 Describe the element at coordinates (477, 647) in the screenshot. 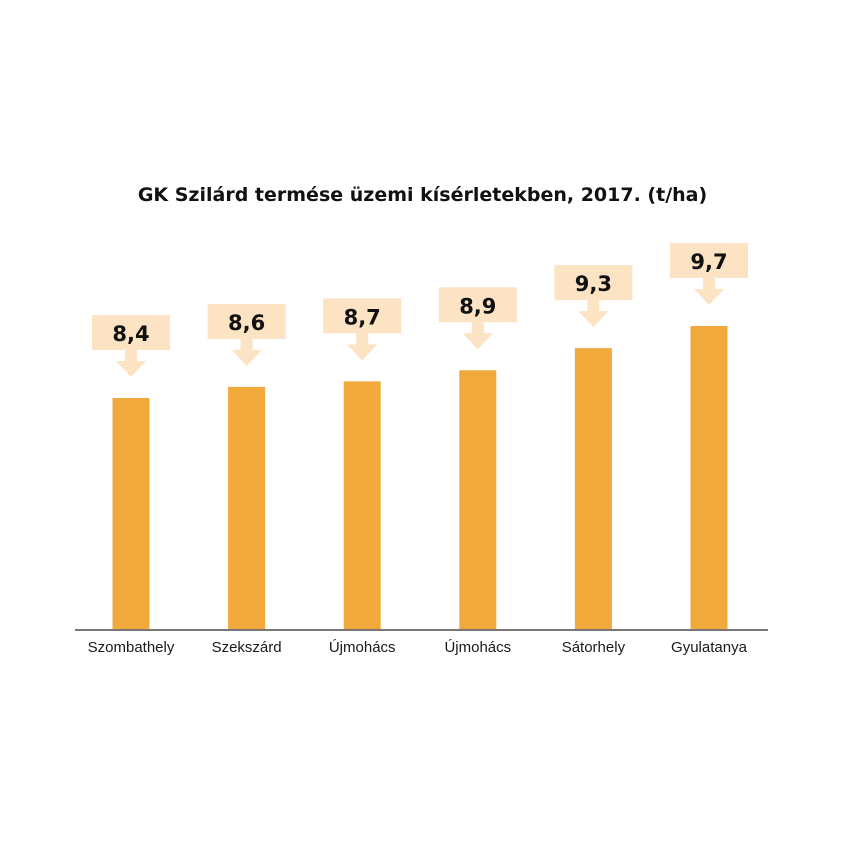

I see `x-tick-label-4: Újmohács` at that location.